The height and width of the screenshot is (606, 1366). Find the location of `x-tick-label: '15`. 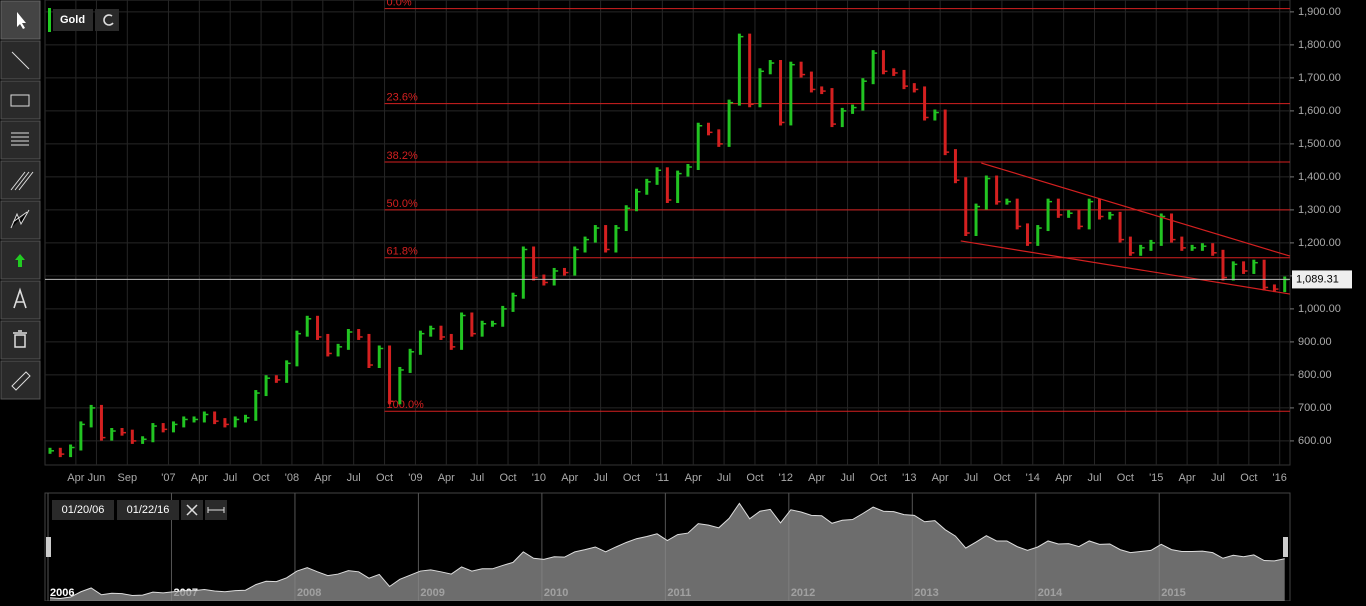

x-tick-label: '15 is located at coordinates (1156, 478).